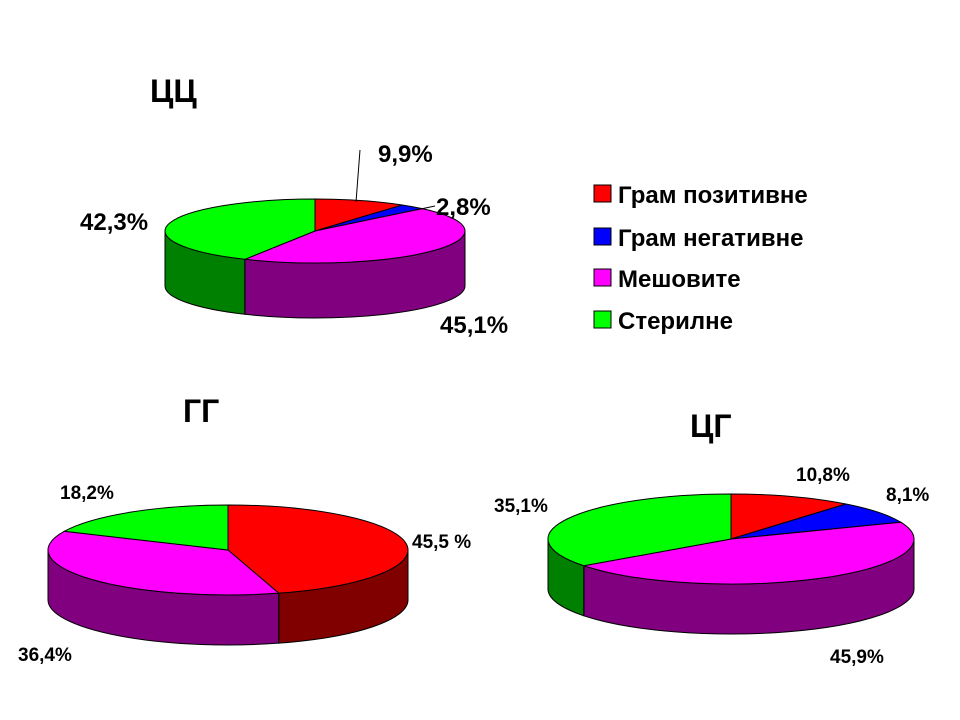  Describe the element at coordinates (857, 657) in the screenshot. I see `data-label-mixed: 45,9%` at that location.